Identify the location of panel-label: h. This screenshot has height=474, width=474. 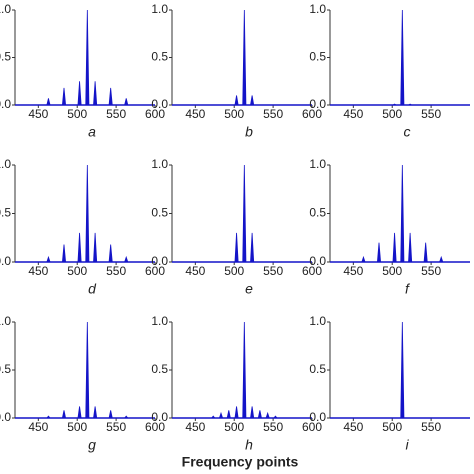
(249, 445).